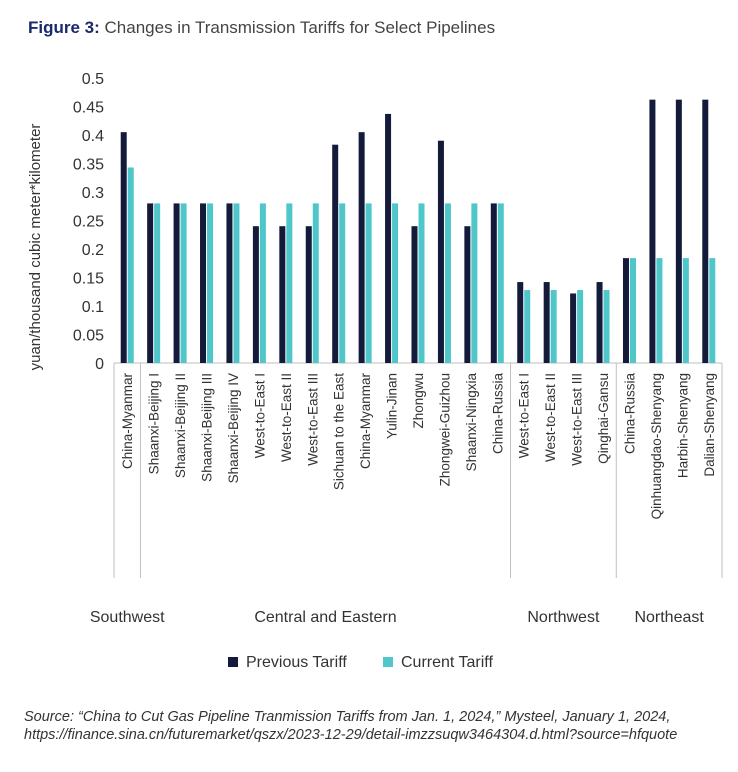  What do you see at coordinates (180, 425) in the screenshot?
I see `category-label: Shaanxi-Beijing II` at bounding box center [180, 425].